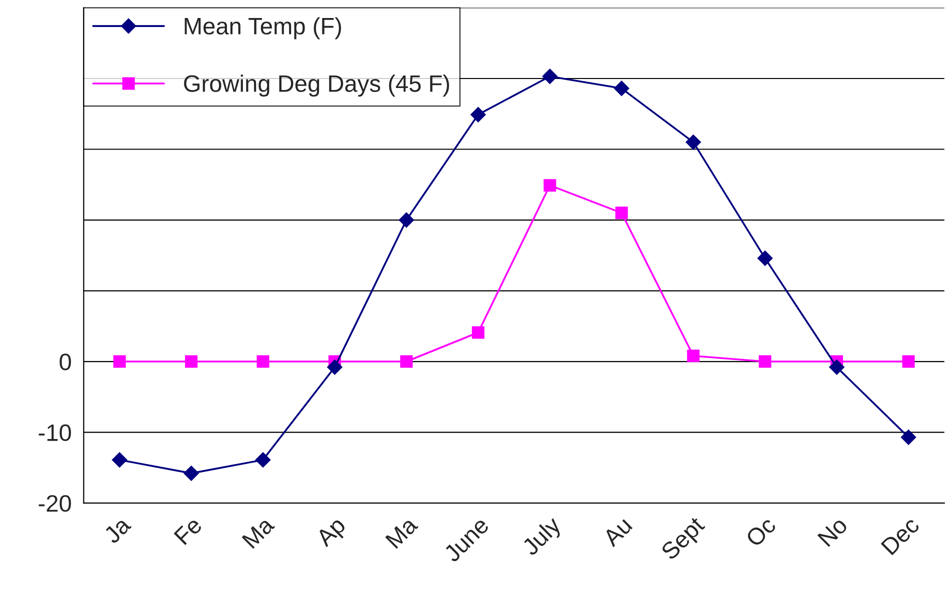  I want to click on legend-label: Growing Deg Days (45 F), so click(317, 85).